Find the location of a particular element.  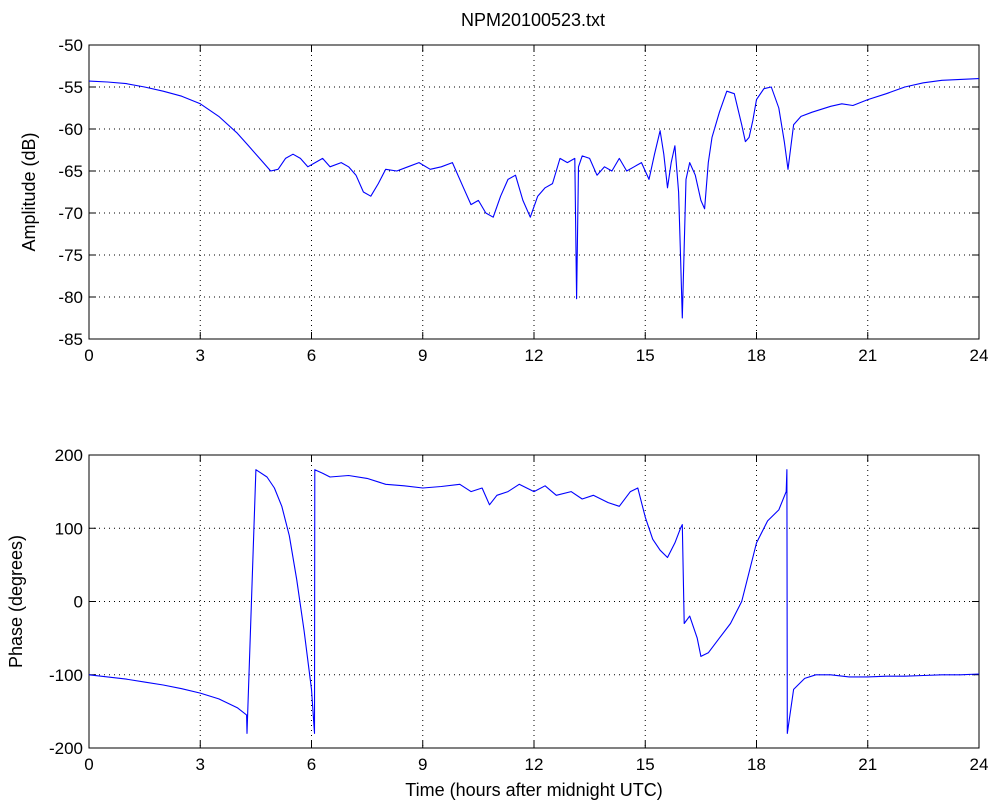

phase-y-tick-label: 100 is located at coordinates (69, 528).